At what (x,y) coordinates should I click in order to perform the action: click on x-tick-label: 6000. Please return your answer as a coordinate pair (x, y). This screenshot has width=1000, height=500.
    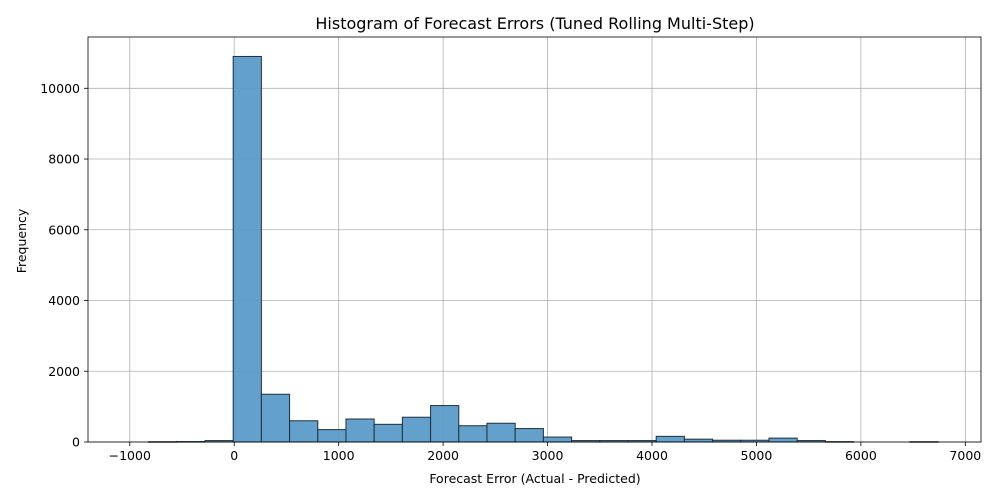
    Looking at the image, I should click on (861, 455).